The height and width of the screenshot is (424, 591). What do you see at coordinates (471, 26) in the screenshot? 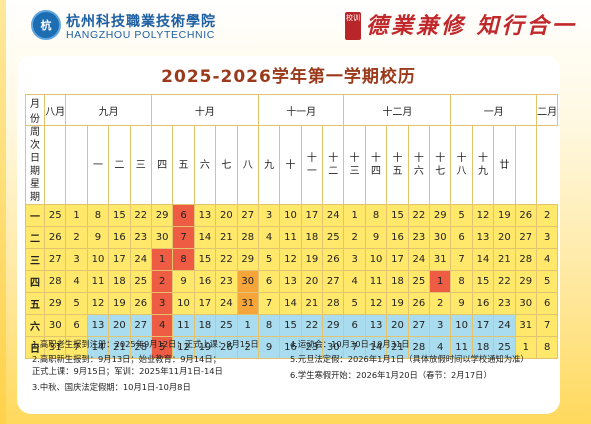
I see `school-motto: 德業兼修 知行合一` at bounding box center [471, 26].